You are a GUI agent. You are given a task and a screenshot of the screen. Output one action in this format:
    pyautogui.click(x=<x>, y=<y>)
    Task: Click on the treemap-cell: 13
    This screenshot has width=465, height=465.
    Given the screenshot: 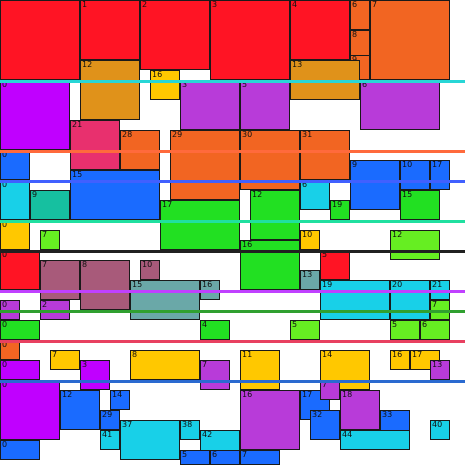 What is the action you would take?
    pyautogui.click(x=310, y=280)
    